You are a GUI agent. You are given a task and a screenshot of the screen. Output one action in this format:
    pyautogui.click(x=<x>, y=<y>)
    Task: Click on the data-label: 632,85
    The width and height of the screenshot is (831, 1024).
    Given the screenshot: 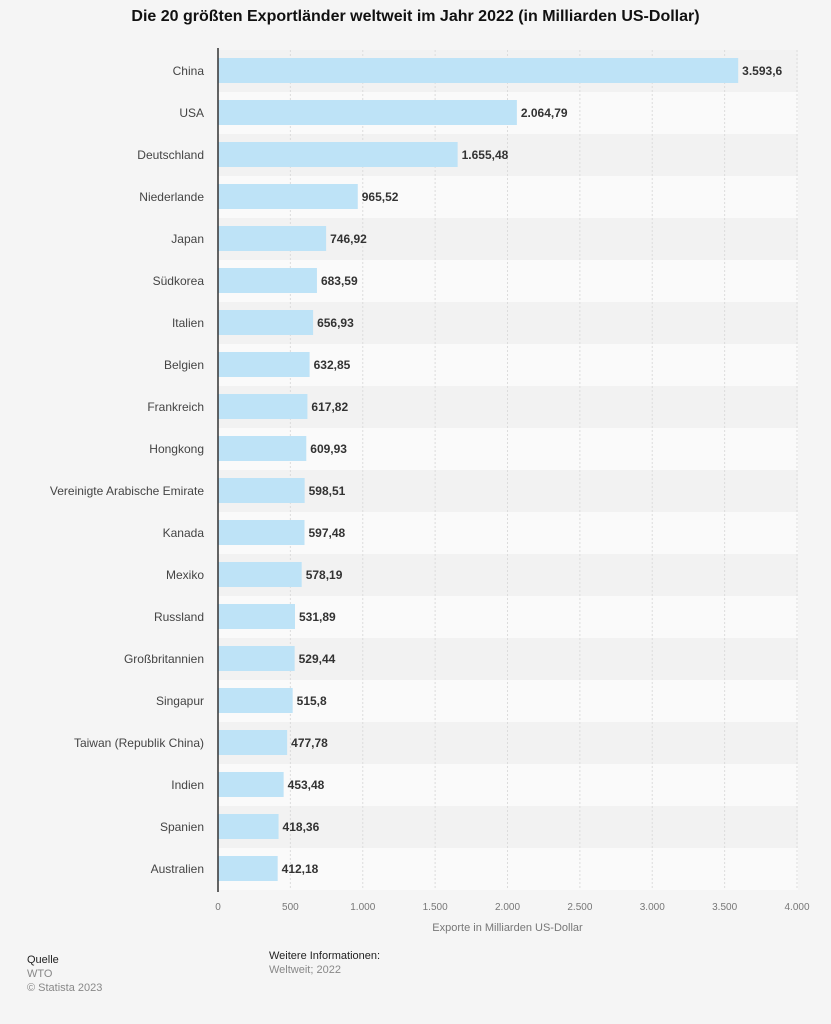 What is the action you would take?
    pyautogui.click(x=332, y=365)
    